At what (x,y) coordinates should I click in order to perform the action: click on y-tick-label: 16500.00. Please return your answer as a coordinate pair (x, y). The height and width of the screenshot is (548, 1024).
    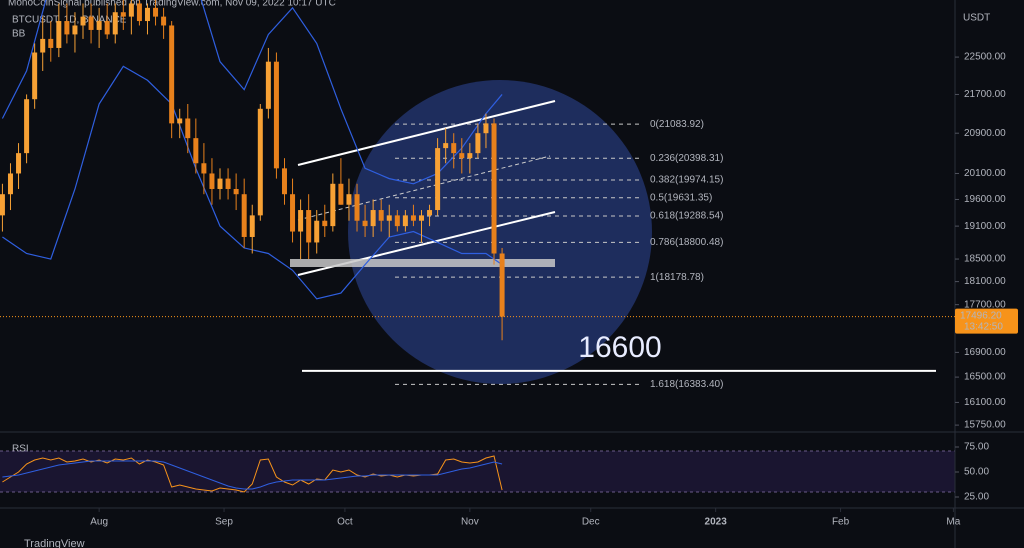
    Looking at the image, I should click on (985, 377).